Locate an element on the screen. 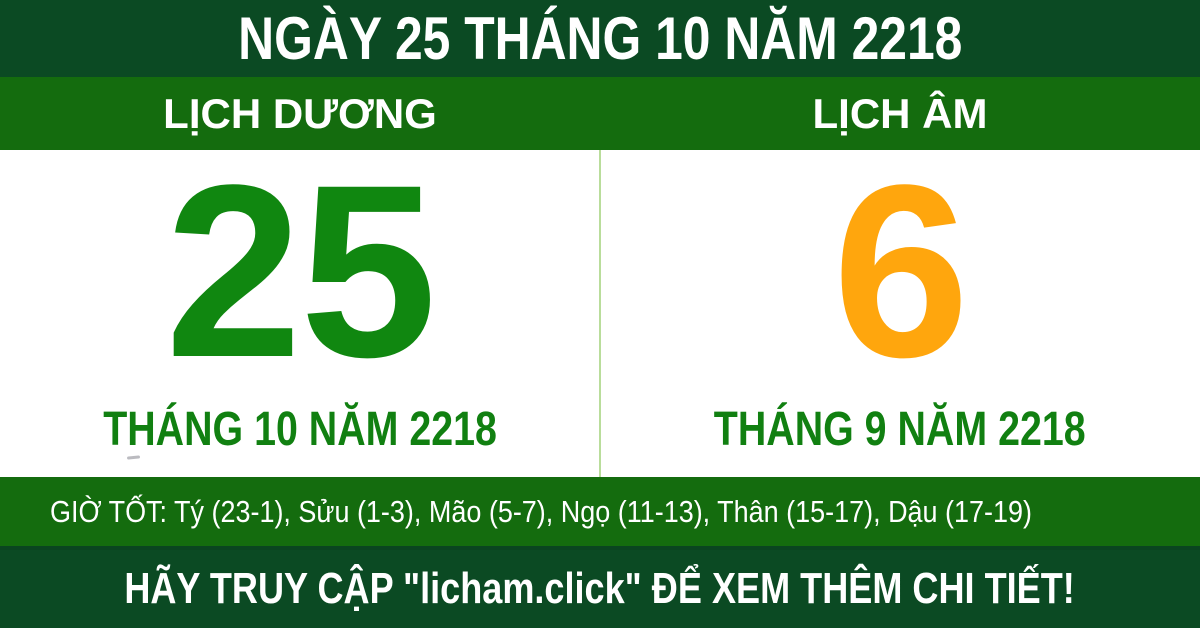 The height and width of the screenshot is (628, 1200). solar-calendar-header: LỊCH DƯƠNG is located at coordinates (300, 113).